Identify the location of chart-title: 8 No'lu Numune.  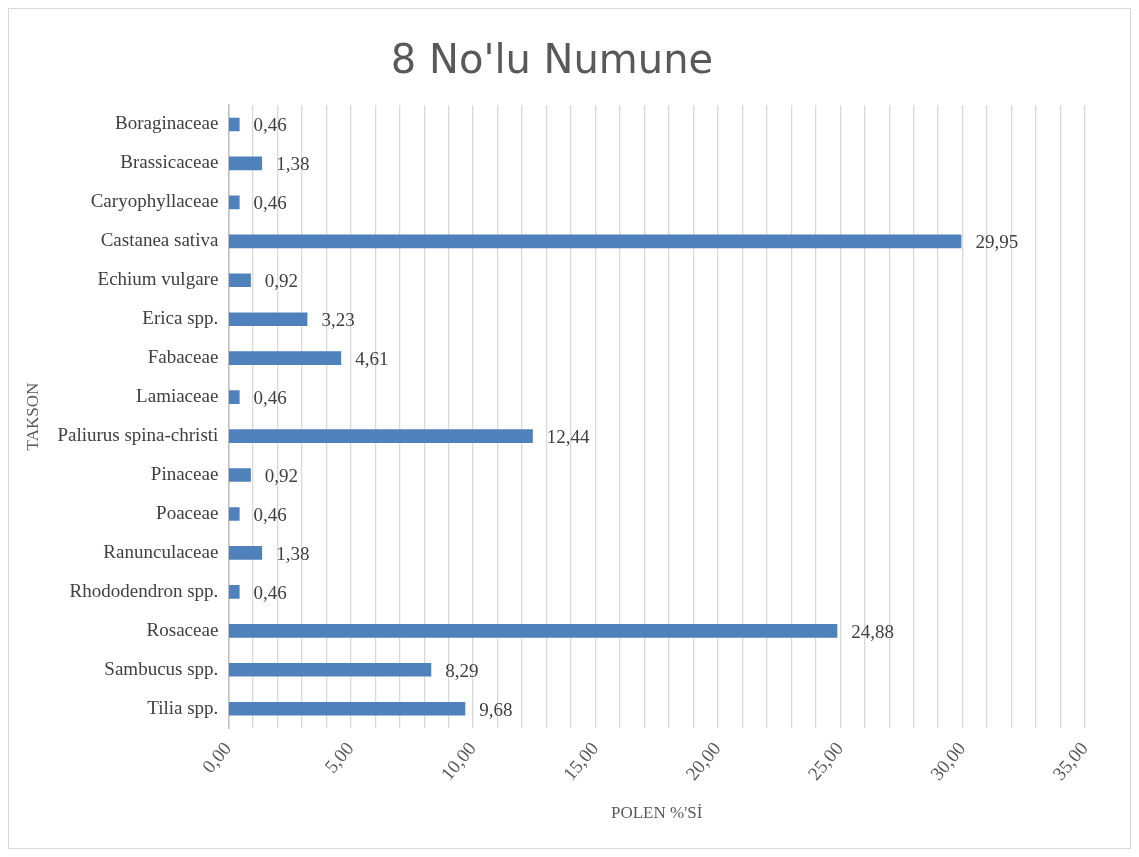
(552, 59).